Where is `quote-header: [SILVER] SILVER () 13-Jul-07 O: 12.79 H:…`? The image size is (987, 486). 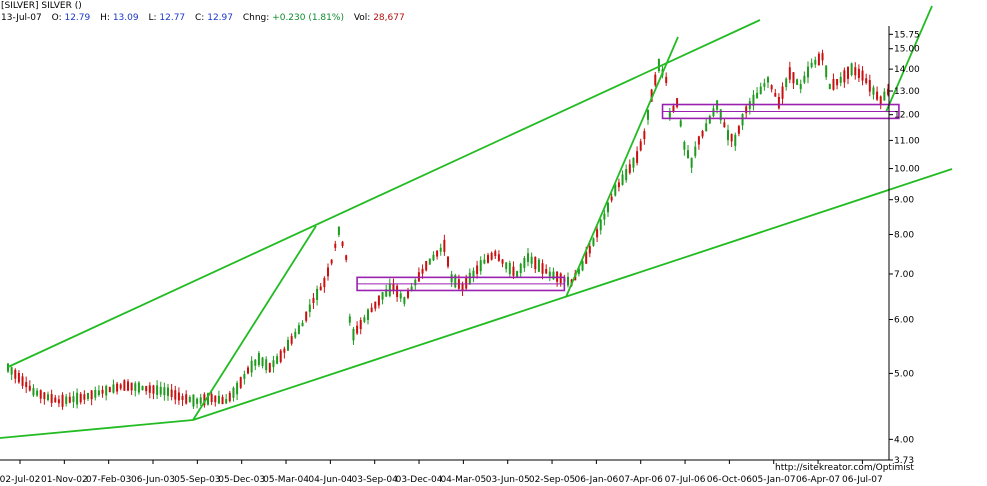 quote-header: [SILVER] SILVER () 13-Jul-07 O: 12.79 H:… is located at coordinates (493, 13).